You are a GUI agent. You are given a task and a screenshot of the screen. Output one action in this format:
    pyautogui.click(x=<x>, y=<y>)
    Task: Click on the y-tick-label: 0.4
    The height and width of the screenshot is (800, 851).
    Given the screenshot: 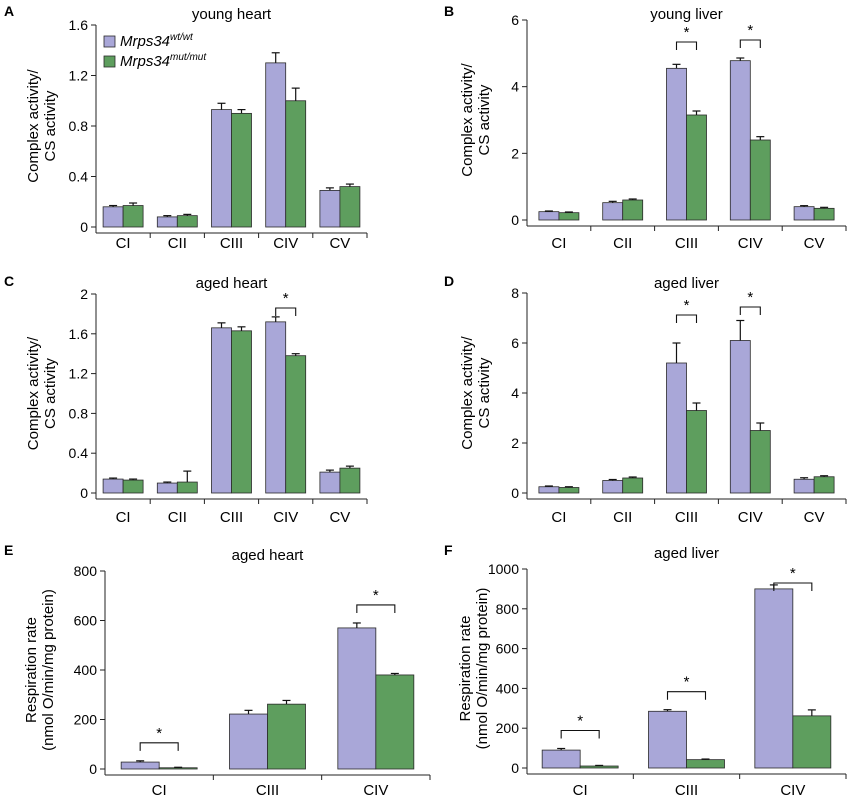 What is the action you would take?
    pyautogui.click(x=79, y=177)
    